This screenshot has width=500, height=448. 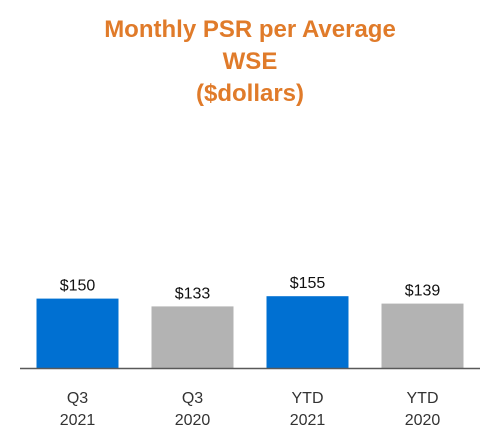 What do you see at coordinates (423, 291) in the screenshot?
I see `value-label-3: $139` at bounding box center [423, 291].